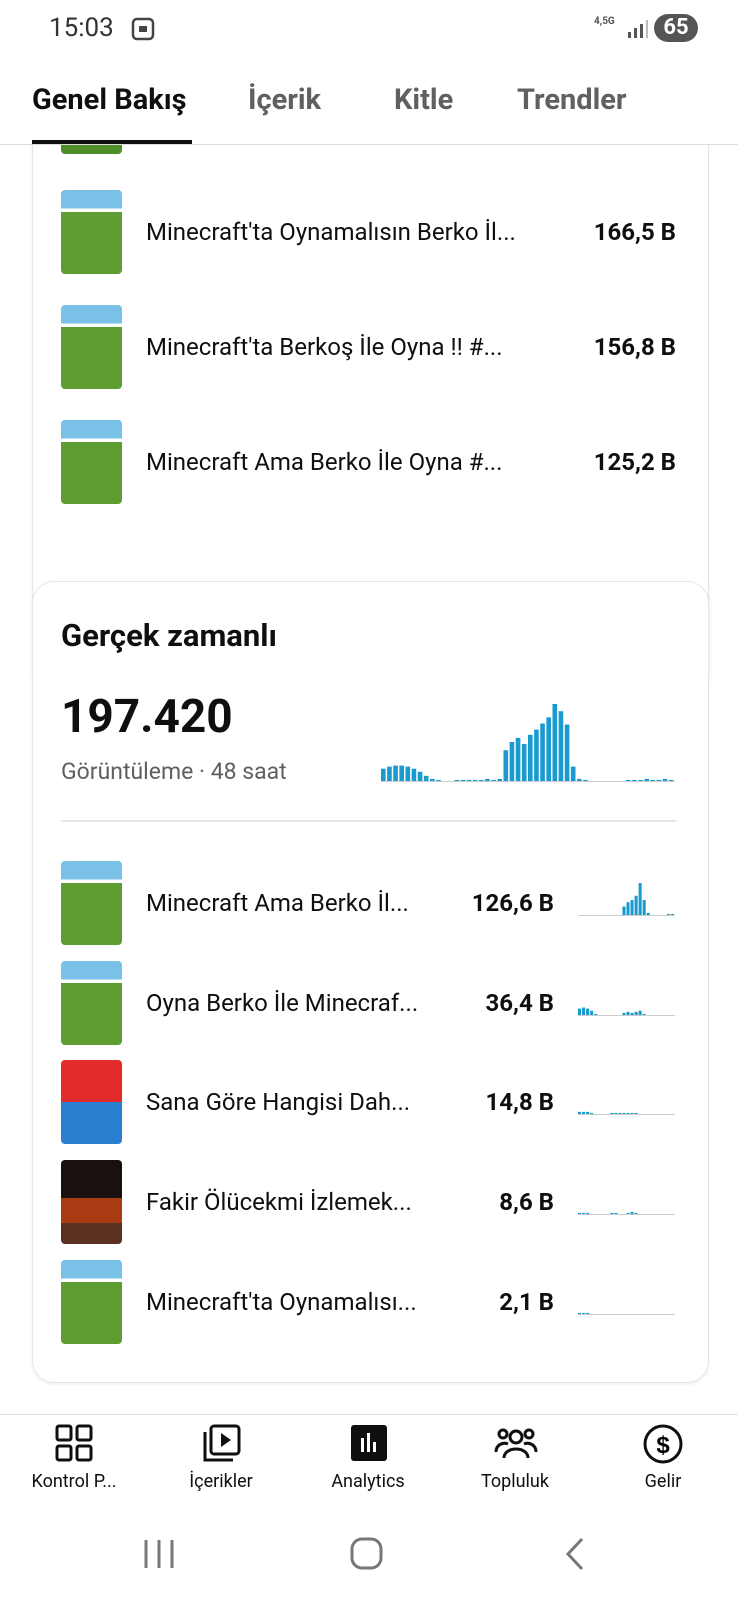  Describe the element at coordinates (634, 347) in the screenshot. I see `video-views: 156,8 B` at that location.